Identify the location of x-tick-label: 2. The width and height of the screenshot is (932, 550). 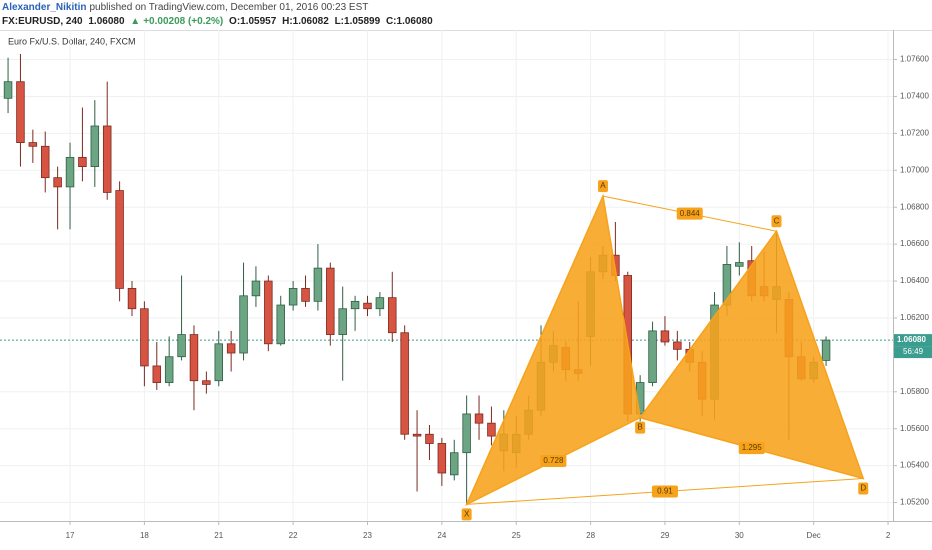
(888, 535).